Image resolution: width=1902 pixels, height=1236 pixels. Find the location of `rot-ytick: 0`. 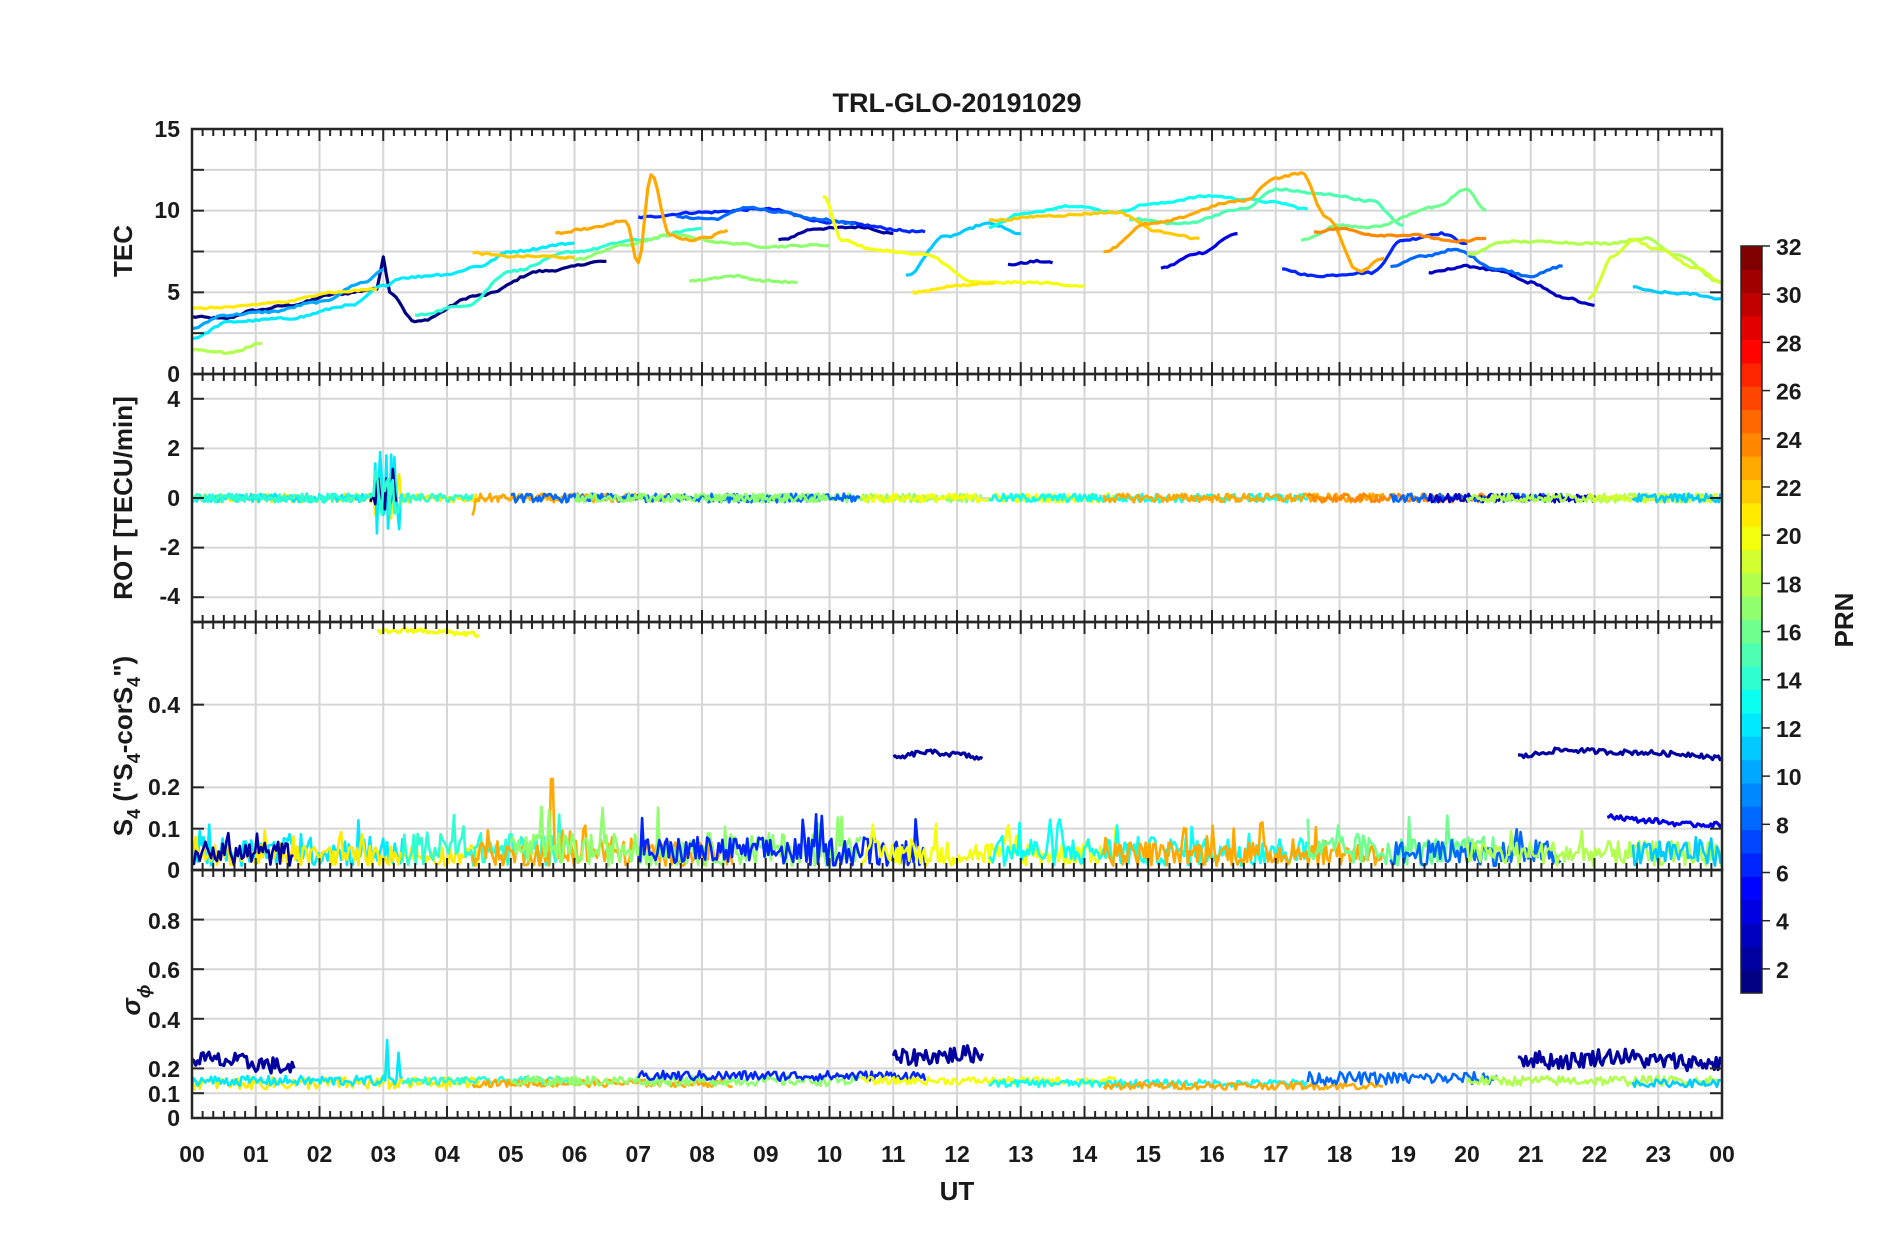

rot-ytick: 0 is located at coordinates (173, 498).